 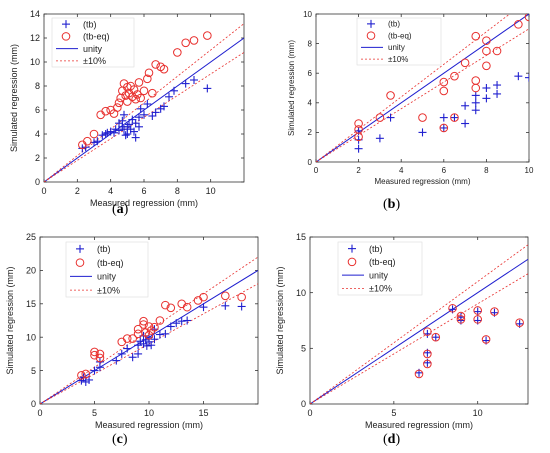 What do you see at coordinates (352, 262) in the screenshot?
I see `chart-d-legend-marker-tbeq` at bounding box center [352, 262].